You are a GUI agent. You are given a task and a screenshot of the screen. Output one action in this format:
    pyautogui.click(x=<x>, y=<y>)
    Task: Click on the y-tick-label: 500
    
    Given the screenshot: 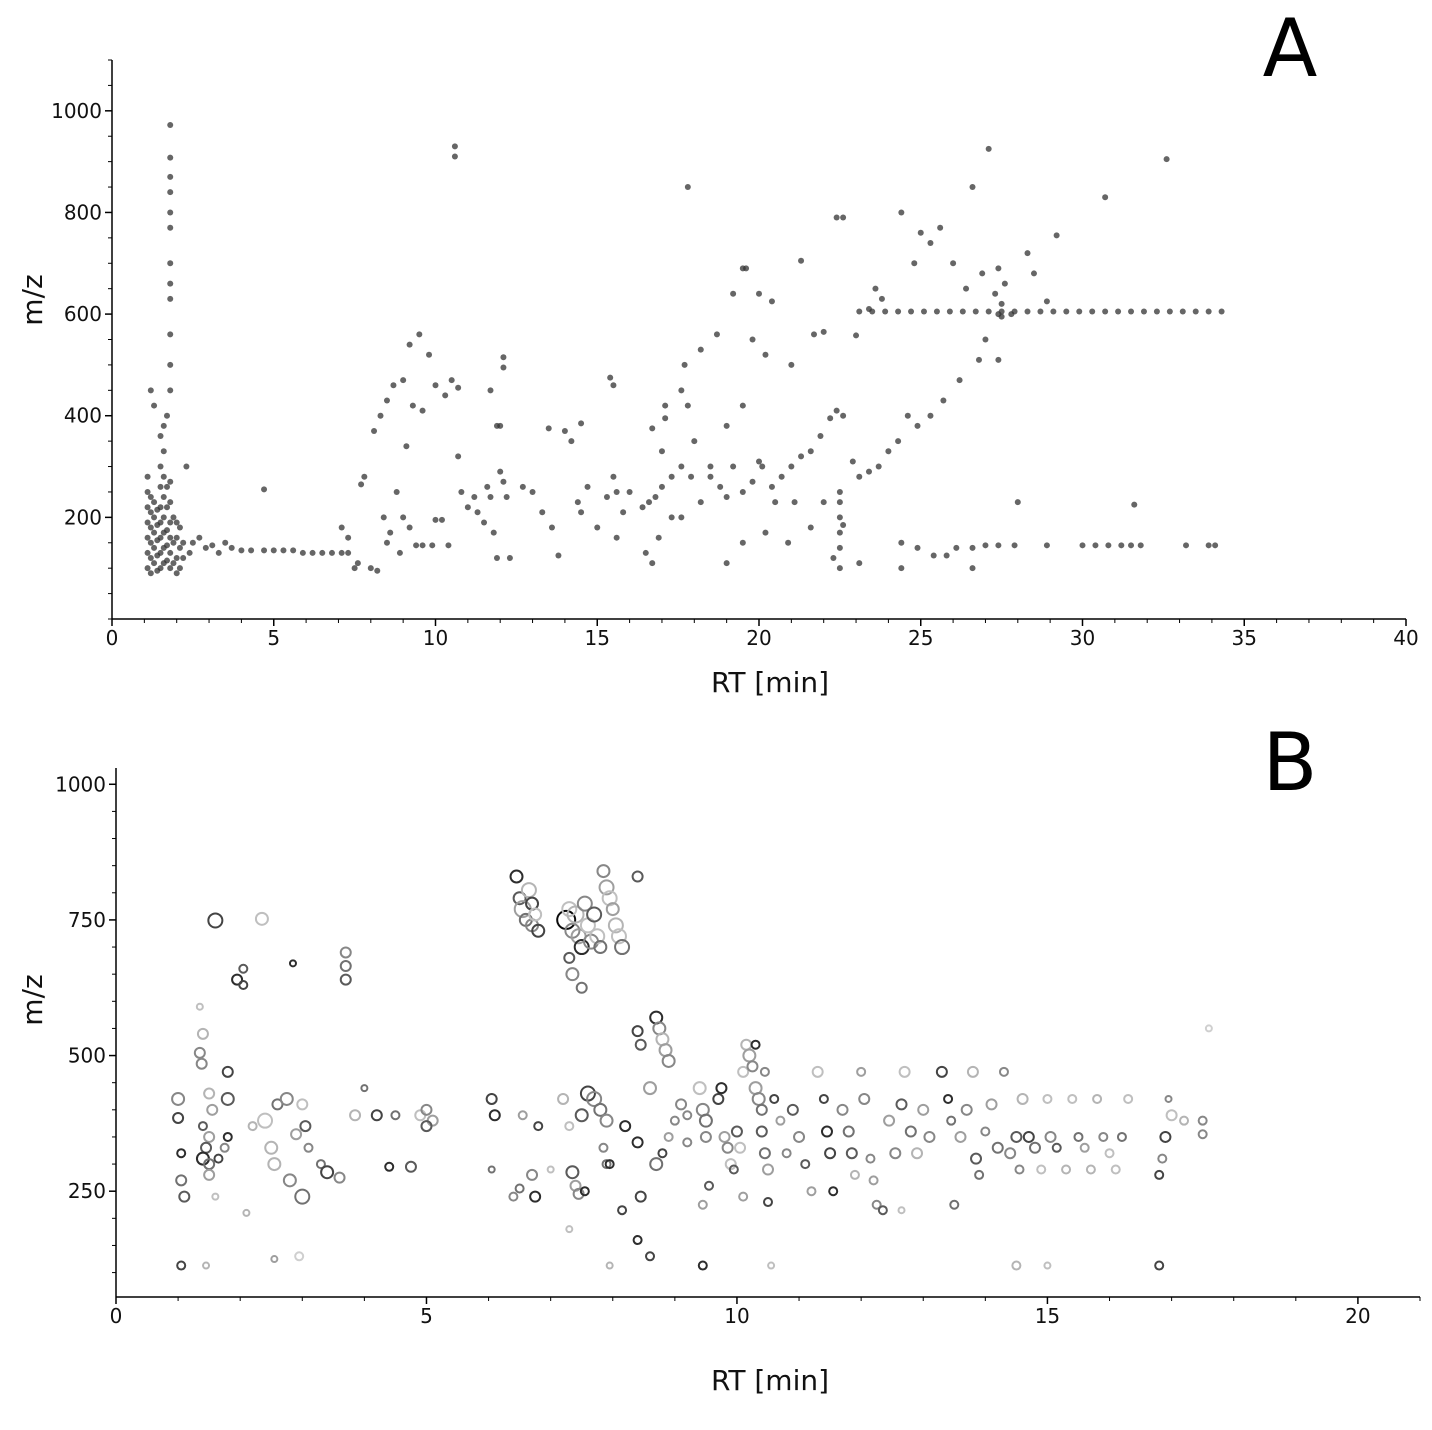 What is the action you would take?
    pyautogui.click(x=87, y=1056)
    